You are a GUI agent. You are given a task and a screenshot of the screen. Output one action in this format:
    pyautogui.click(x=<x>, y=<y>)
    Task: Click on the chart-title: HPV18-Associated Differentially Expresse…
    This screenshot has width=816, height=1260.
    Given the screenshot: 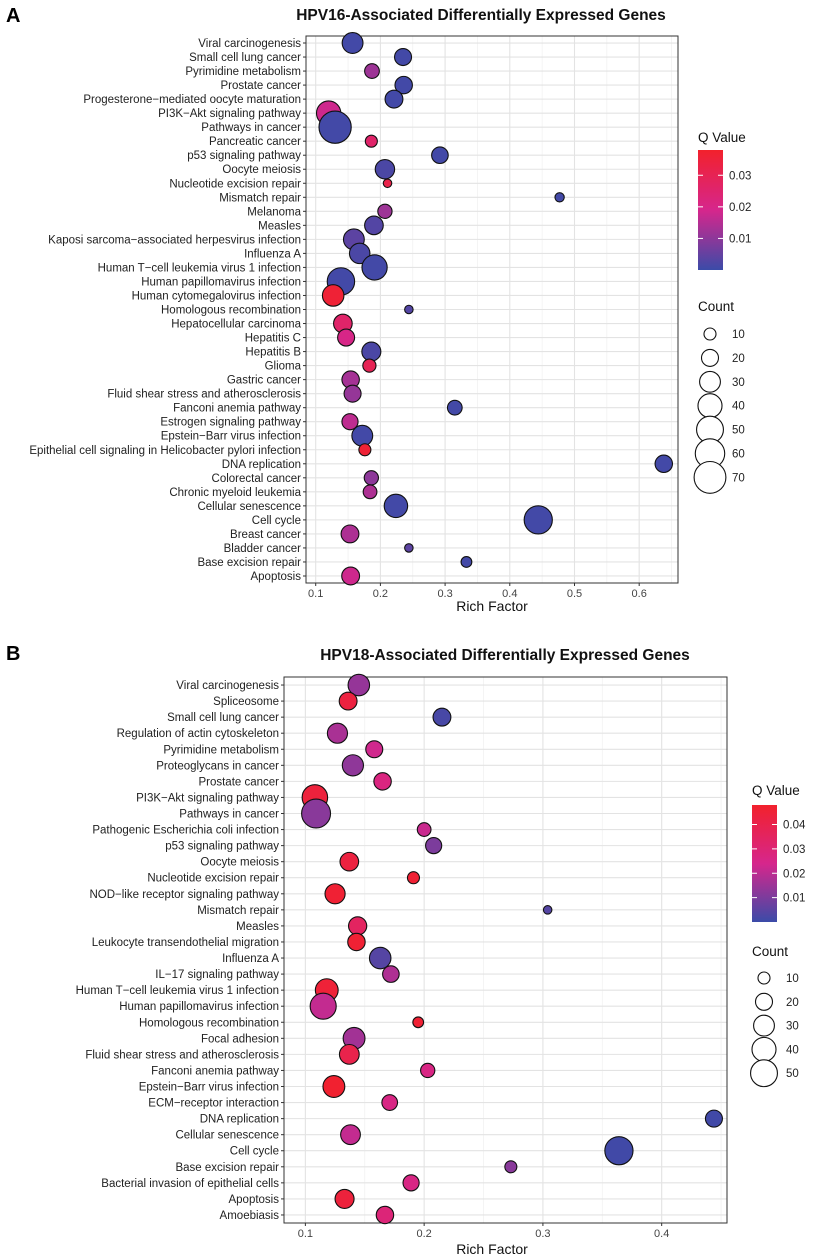 What is the action you would take?
    pyautogui.click(x=505, y=655)
    